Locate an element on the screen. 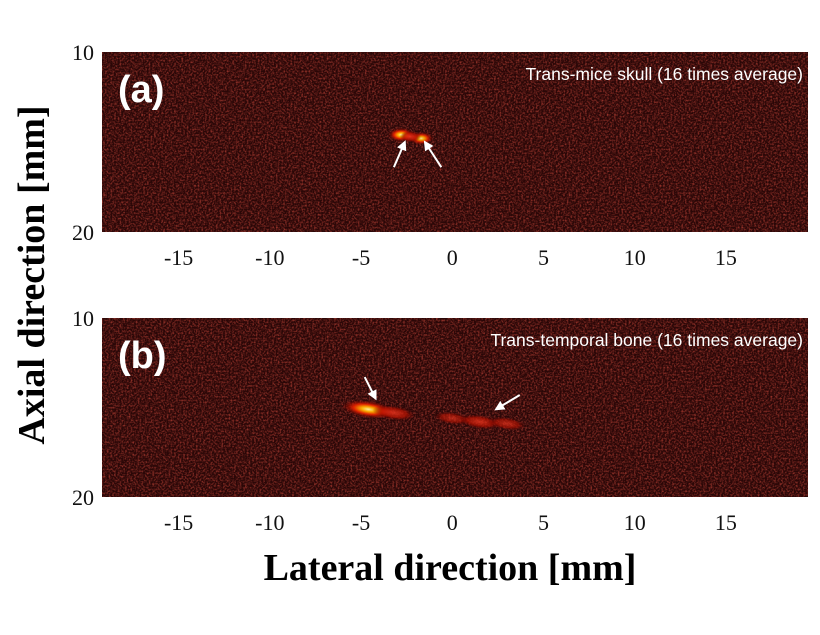 Image resolution: width=820 pixels, height=635 pixels. x-tick-label-b-neg10: -10 is located at coordinates (269, 522).